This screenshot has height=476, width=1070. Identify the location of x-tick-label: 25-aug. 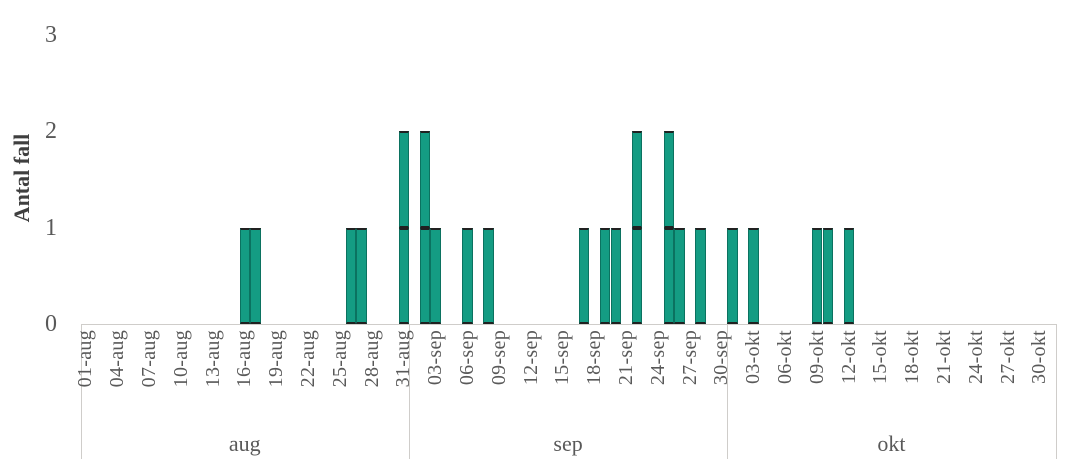
(339, 359).